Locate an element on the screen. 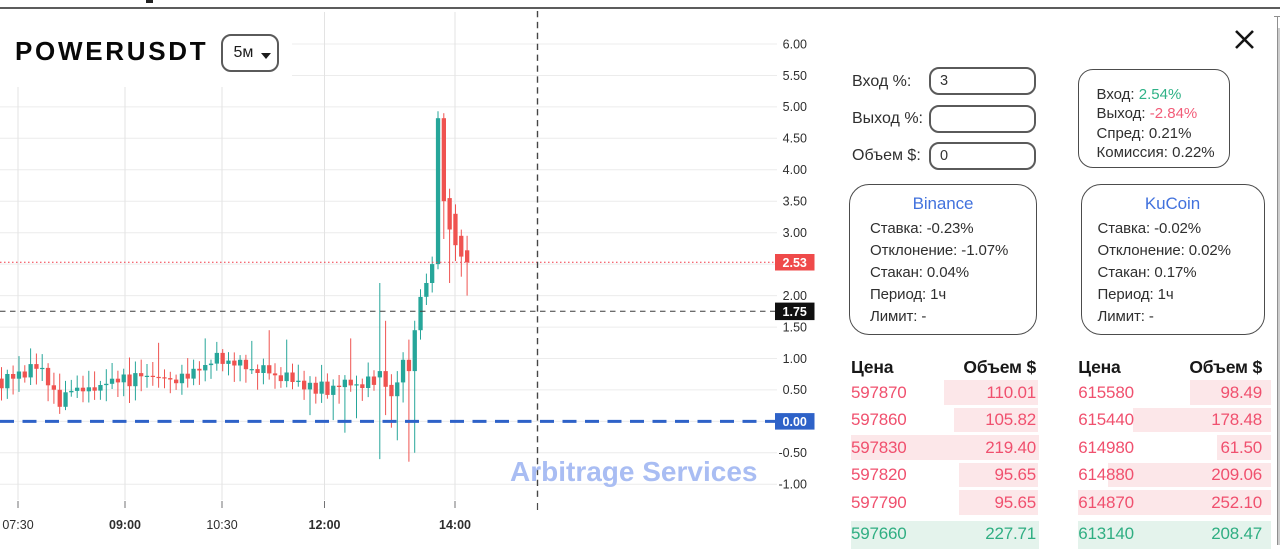 This screenshot has height=549, width=1280. svg-text: 4.00 is located at coordinates (795, 170).